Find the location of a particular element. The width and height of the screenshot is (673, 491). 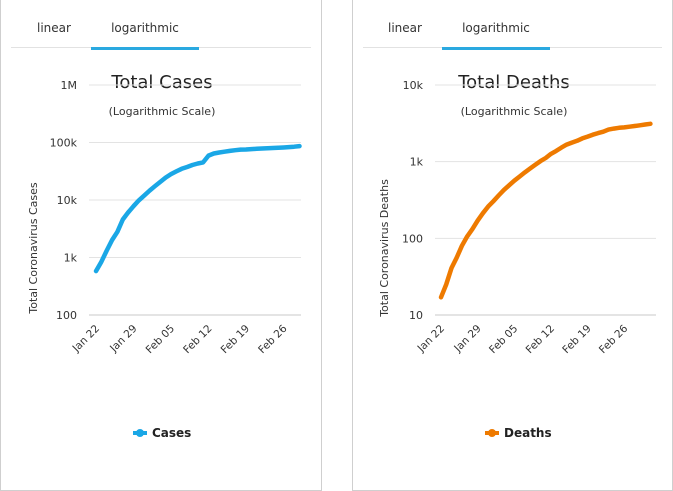

legend-item: Deaths is located at coordinates (518, 433).